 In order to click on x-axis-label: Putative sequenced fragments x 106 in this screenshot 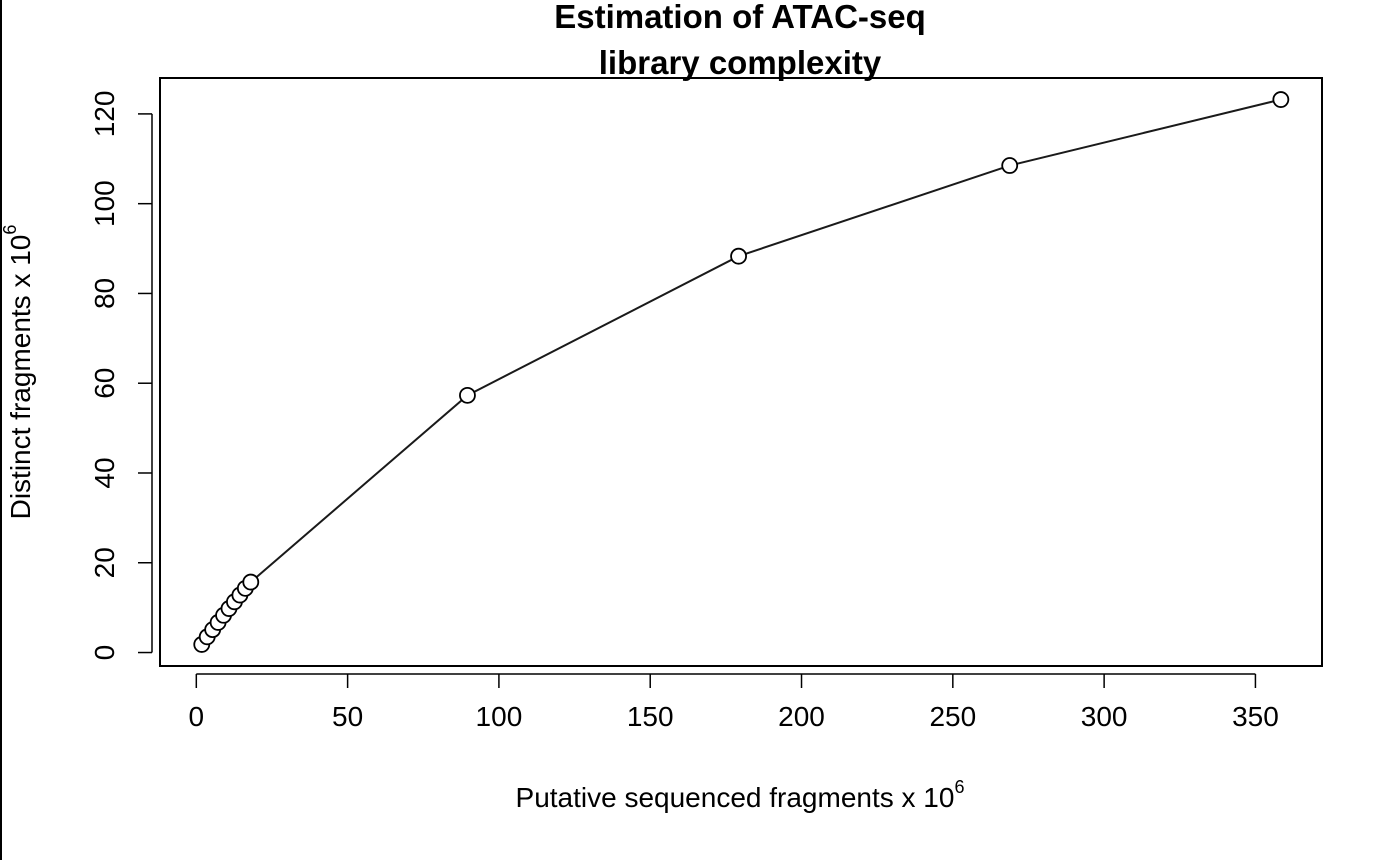, I will do `click(740, 795)`.